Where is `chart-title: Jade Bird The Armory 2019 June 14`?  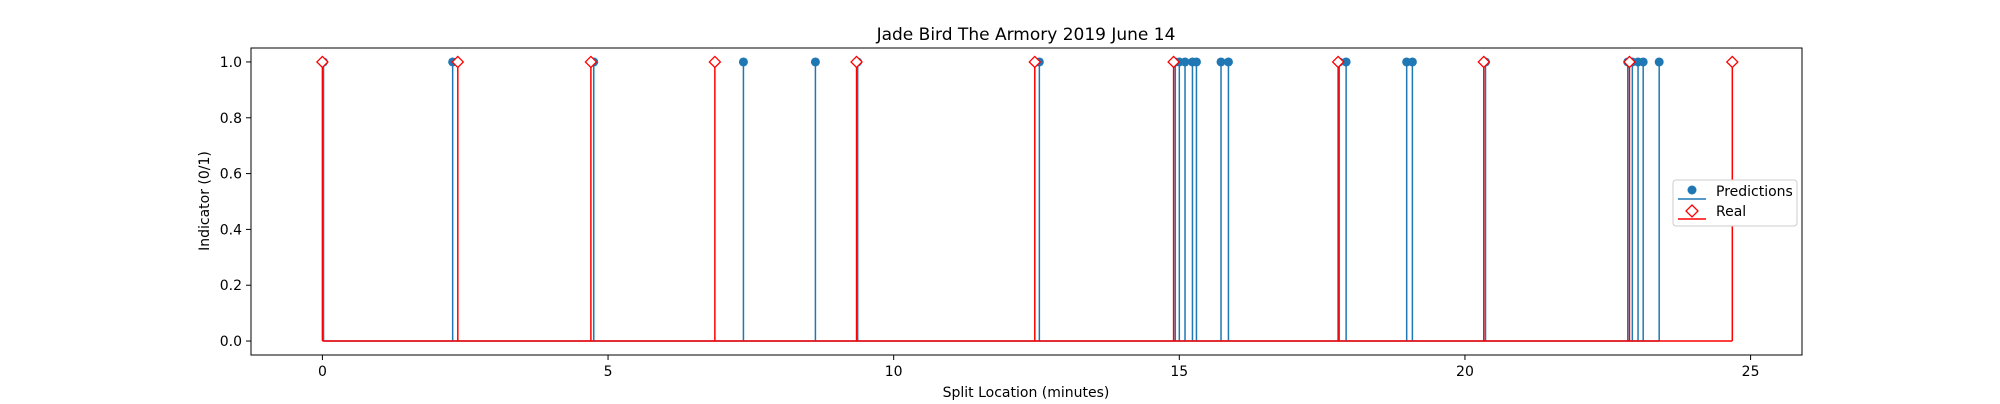
chart-title: Jade Bird The Armory 2019 June 14 is located at coordinates (1026, 35).